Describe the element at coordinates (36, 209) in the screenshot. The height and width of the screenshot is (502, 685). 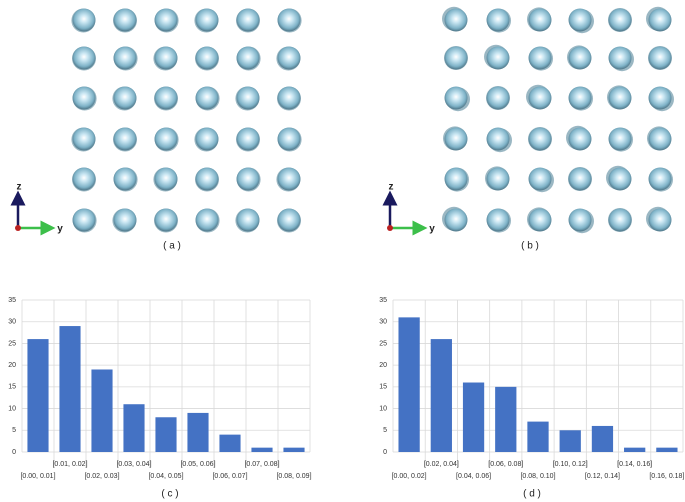
I see `axis-triad: z y` at that location.